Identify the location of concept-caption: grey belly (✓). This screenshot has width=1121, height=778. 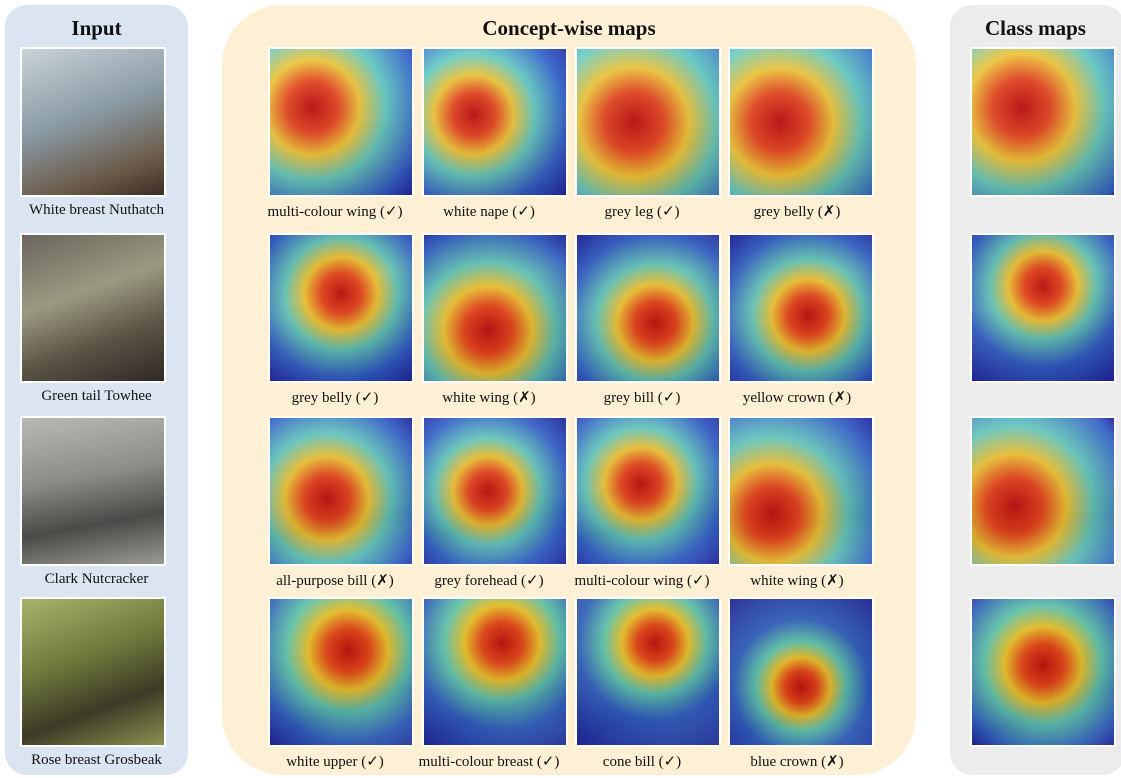
(335, 398).